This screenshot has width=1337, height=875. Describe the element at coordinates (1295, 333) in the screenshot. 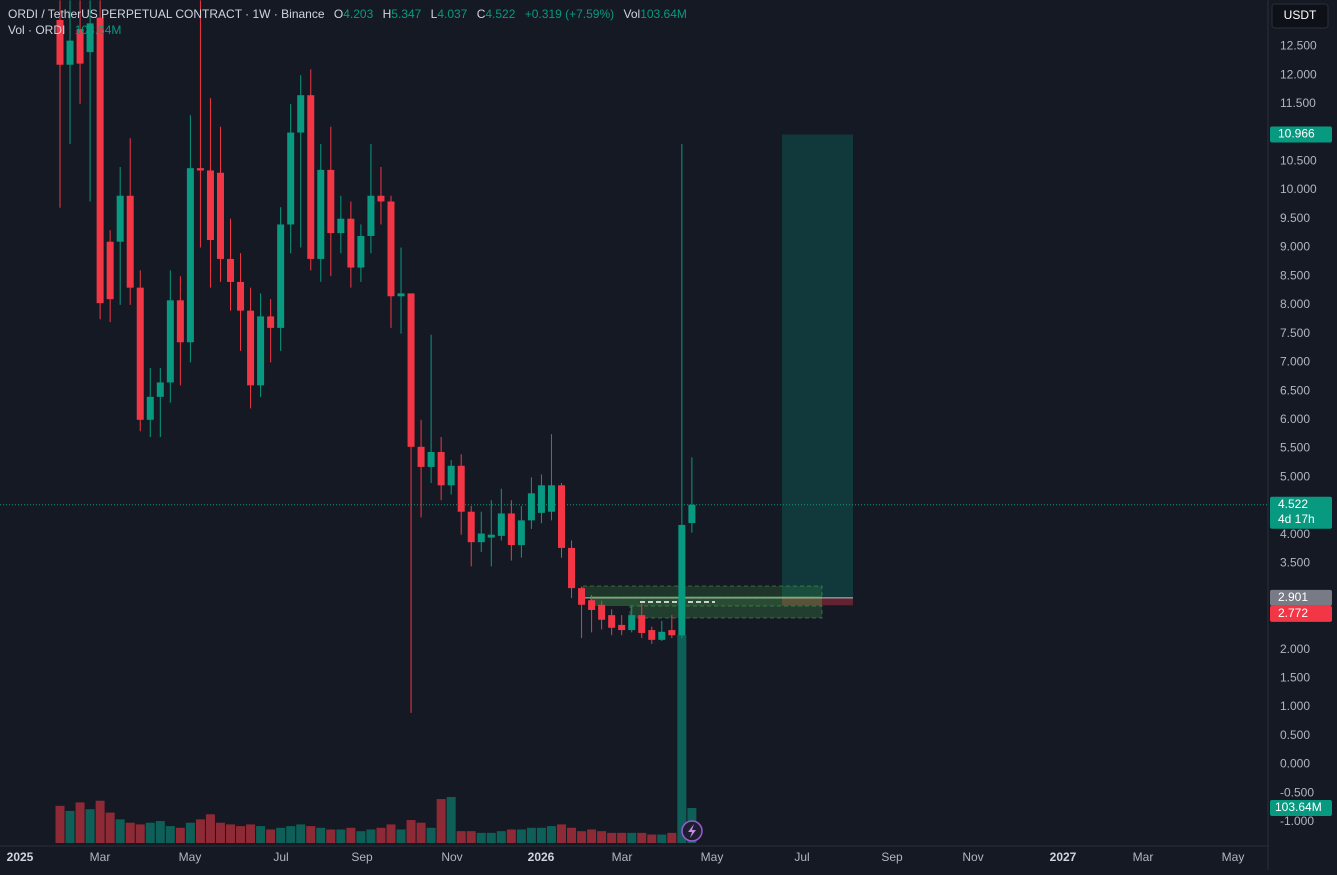

I see `y-tick-label: 7.500` at that location.